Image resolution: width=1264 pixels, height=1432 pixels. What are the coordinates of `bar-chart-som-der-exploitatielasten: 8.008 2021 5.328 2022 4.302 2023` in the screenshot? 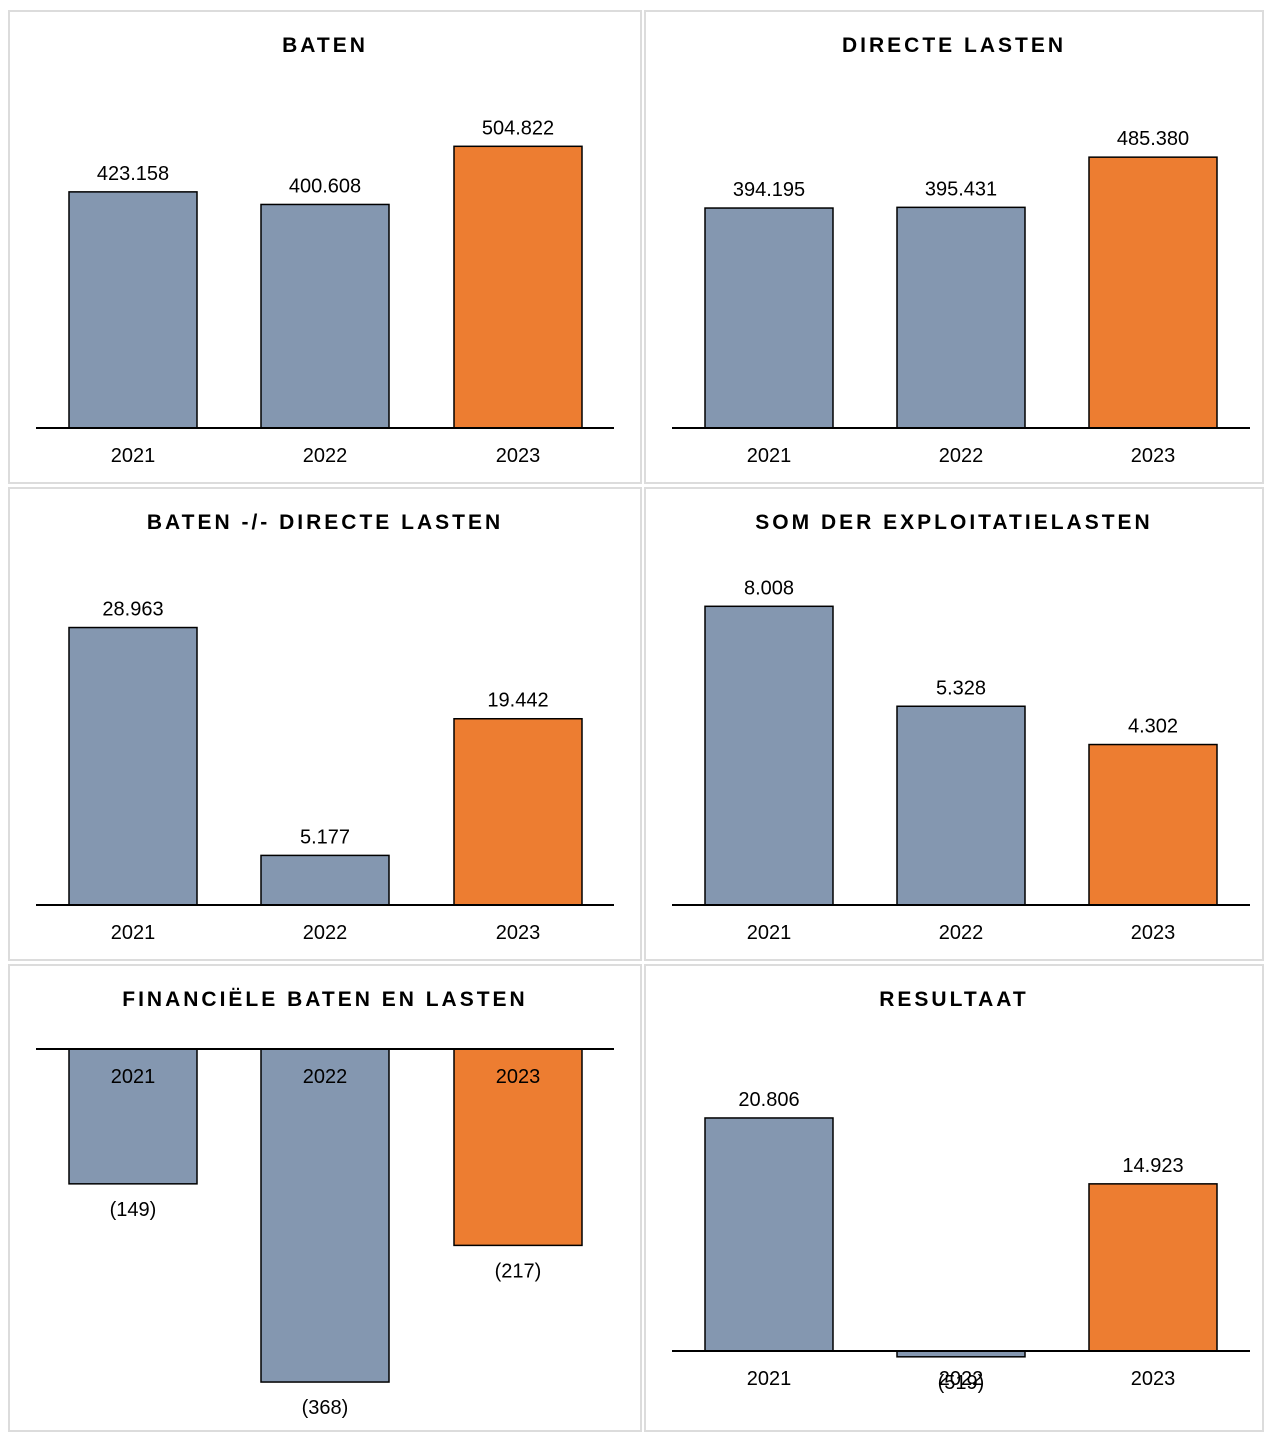 It's located at (961, 760).